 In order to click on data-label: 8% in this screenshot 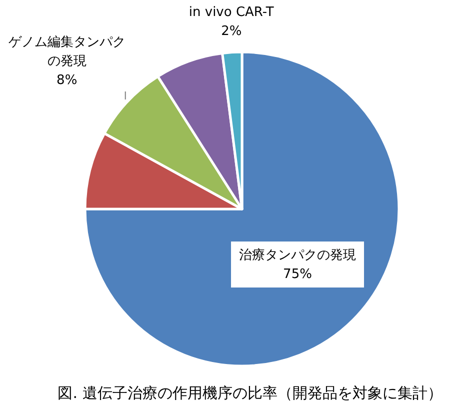, I will do `click(67, 80)`.